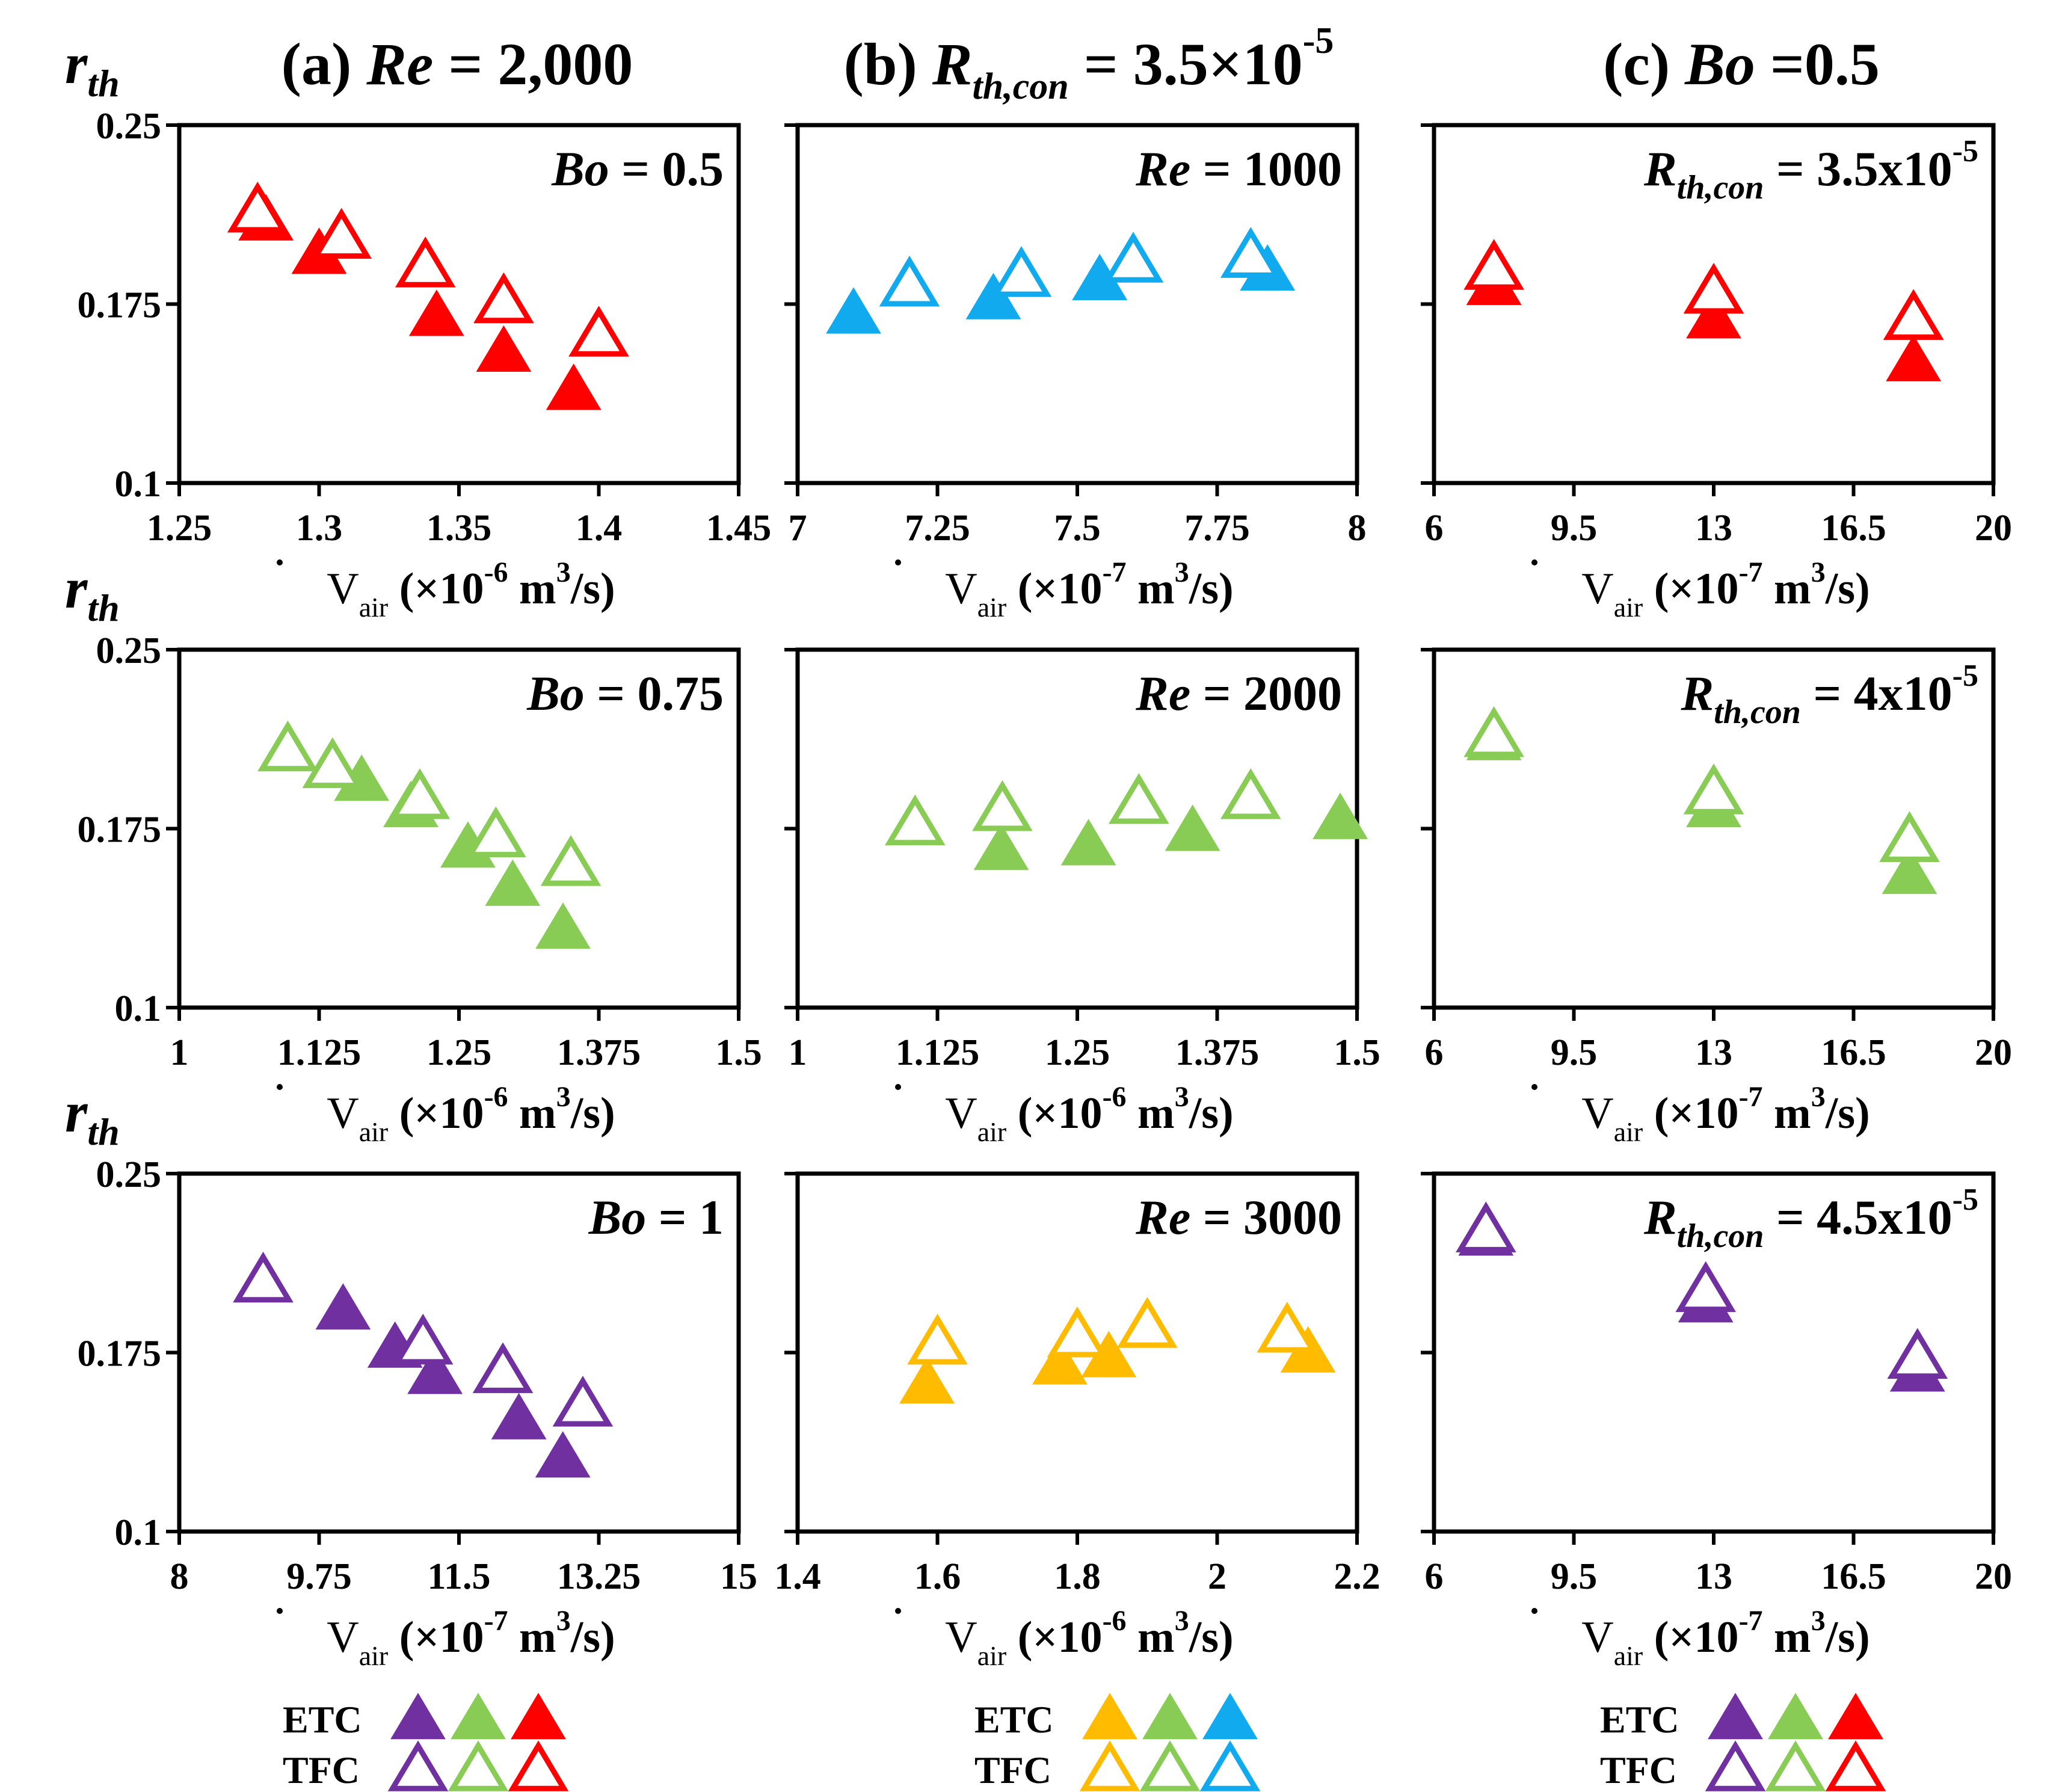 The height and width of the screenshot is (1792, 2068). Describe the element at coordinates (129, 1174) in the screenshot. I see `y-tick-label: 0.25` at that location.